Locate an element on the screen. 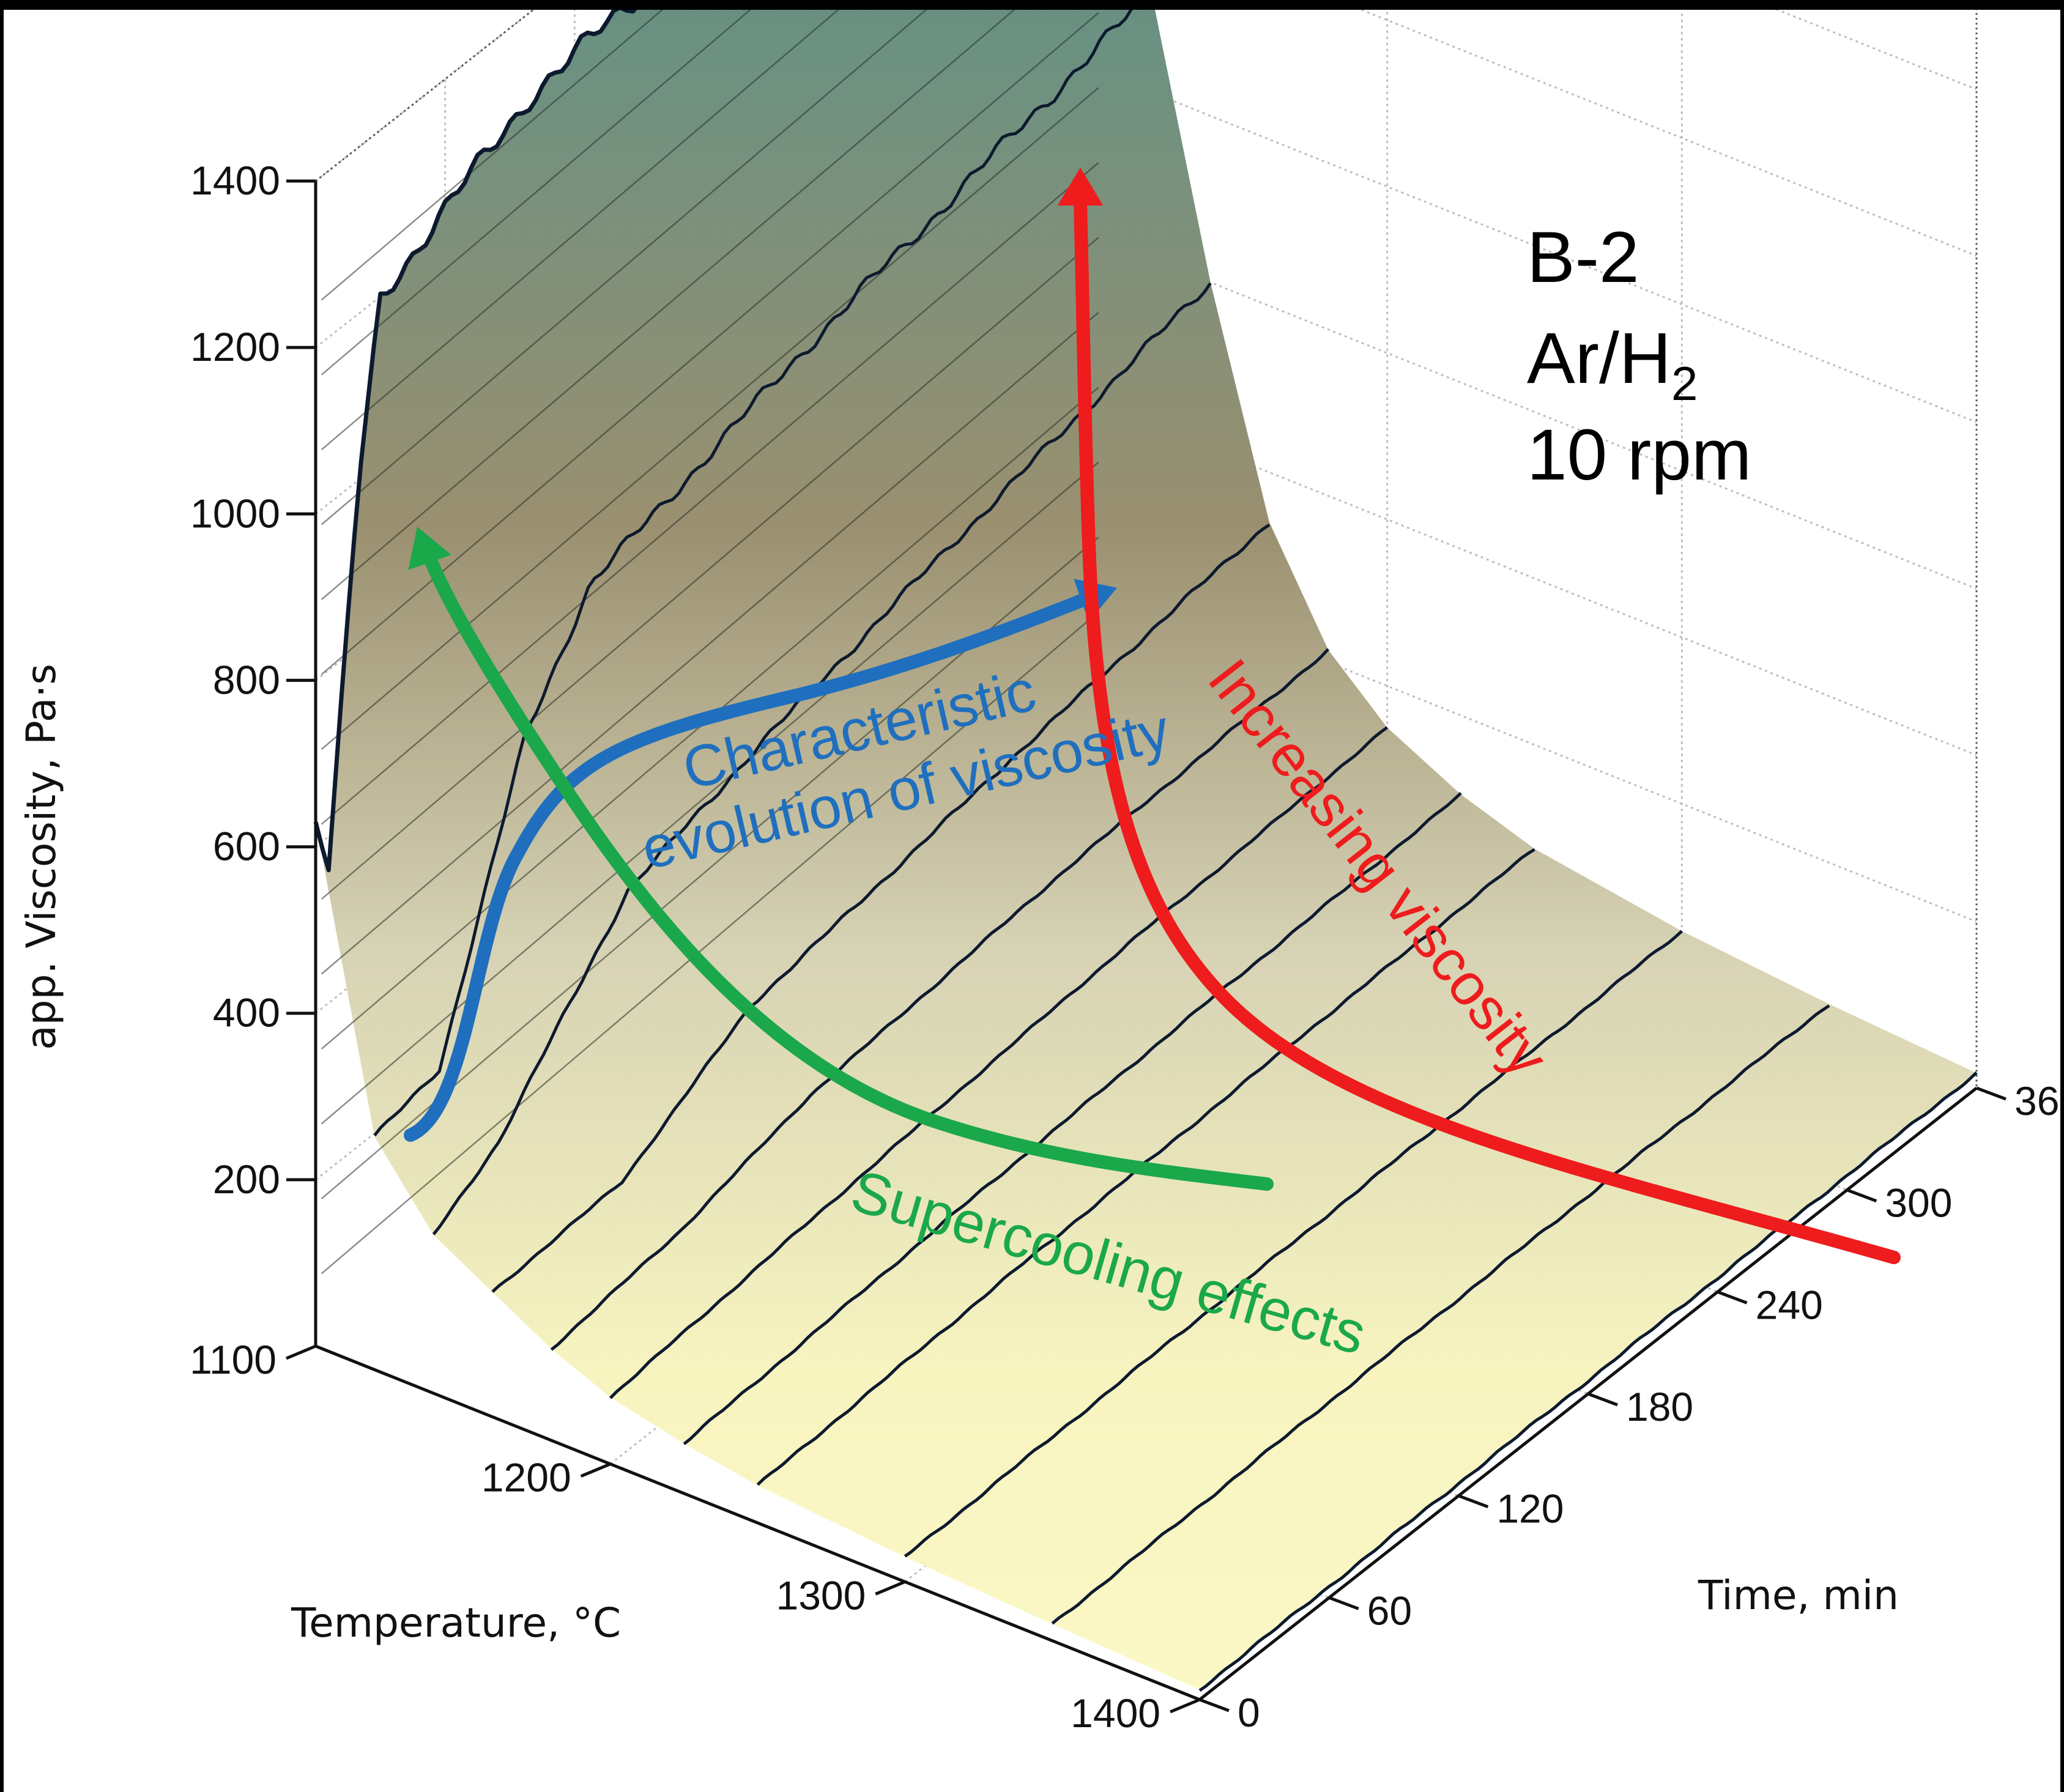  x-tick-label: 1400 is located at coordinates (1116, 1713).